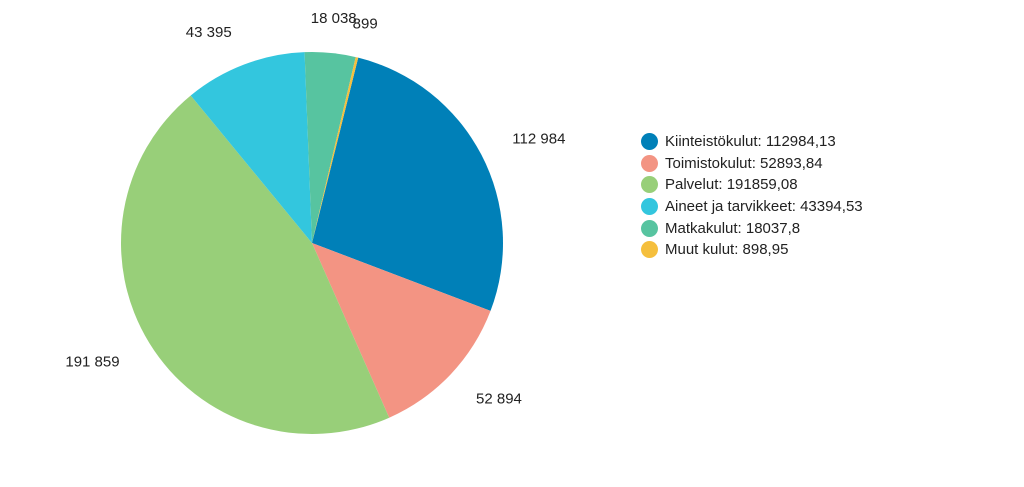 The height and width of the screenshot is (487, 1024). I want to click on legend-item-0: Kiinteistökulut: 112984,13, so click(752, 142).